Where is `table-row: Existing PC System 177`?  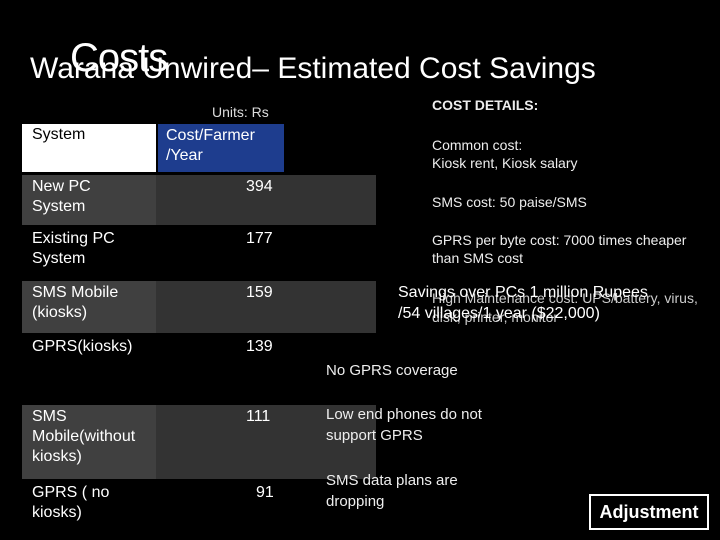 table-row: Existing PC System 177 is located at coordinates (199, 253).